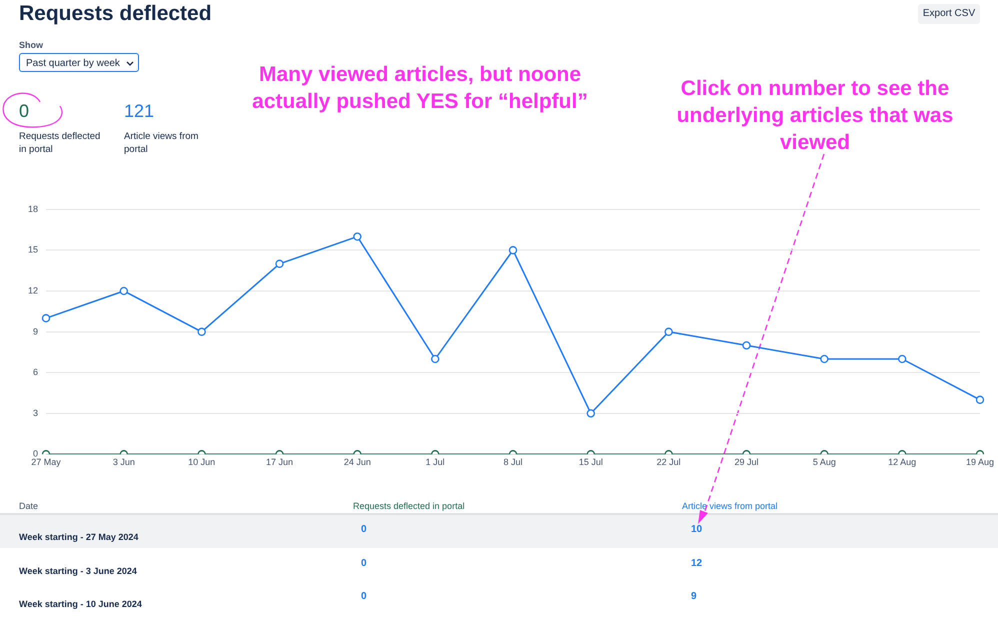 This screenshot has width=998, height=631. What do you see at coordinates (79, 62) in the screenshot?
I see `text: Past quarter by week` at bounding box center [79, 62].